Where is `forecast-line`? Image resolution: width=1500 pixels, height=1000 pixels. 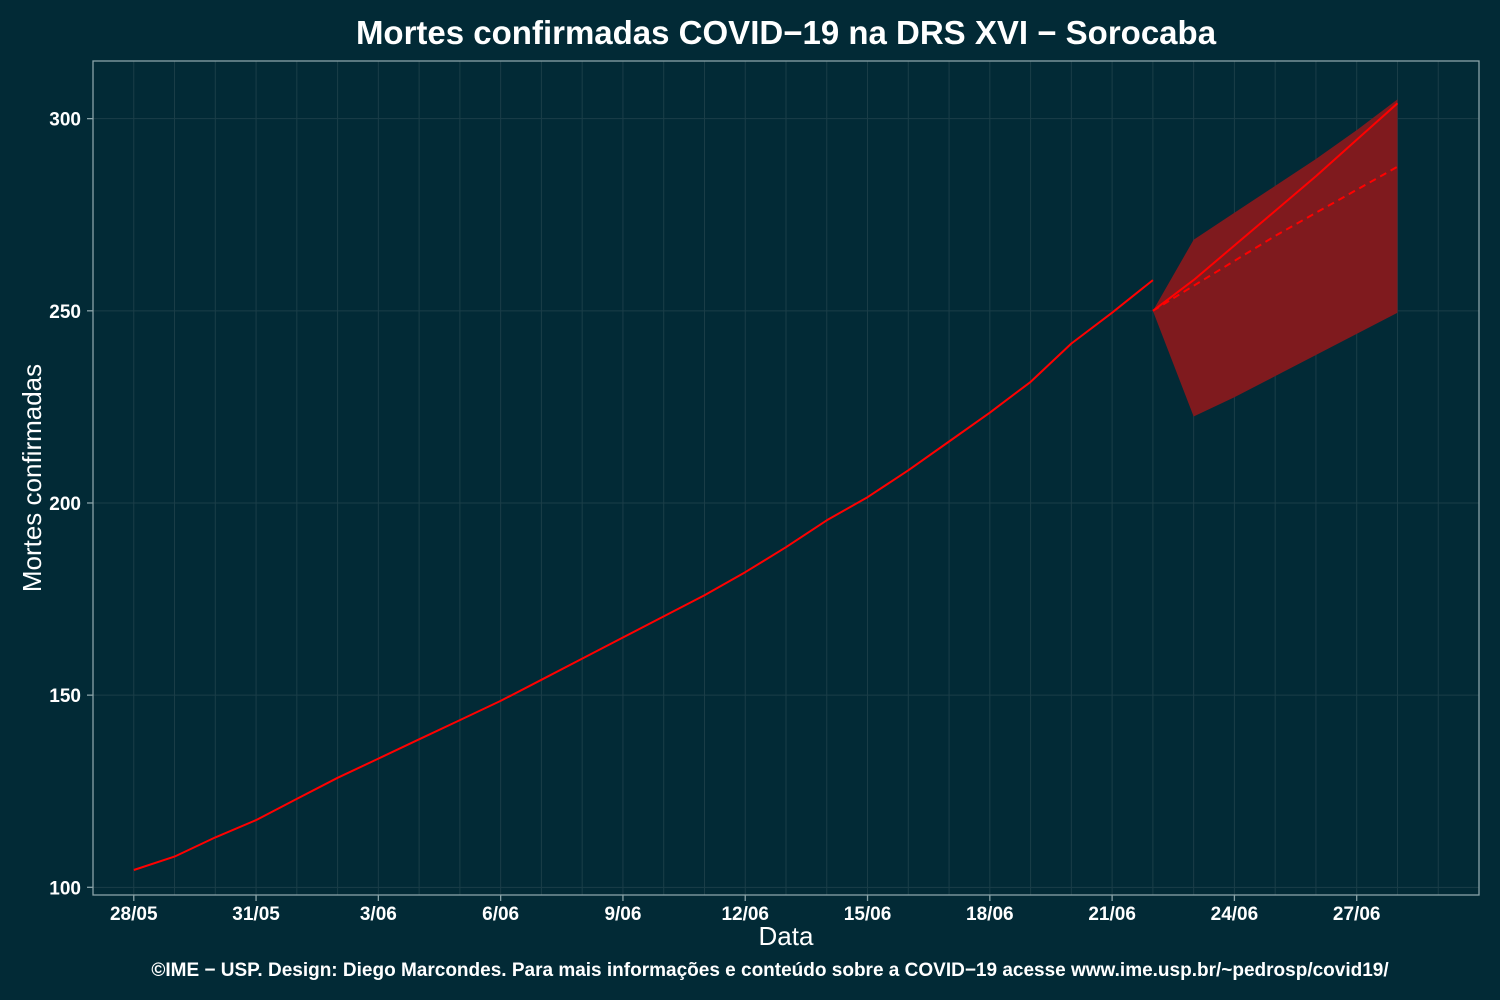 forecast-line is located at coordinates (1275, 207).